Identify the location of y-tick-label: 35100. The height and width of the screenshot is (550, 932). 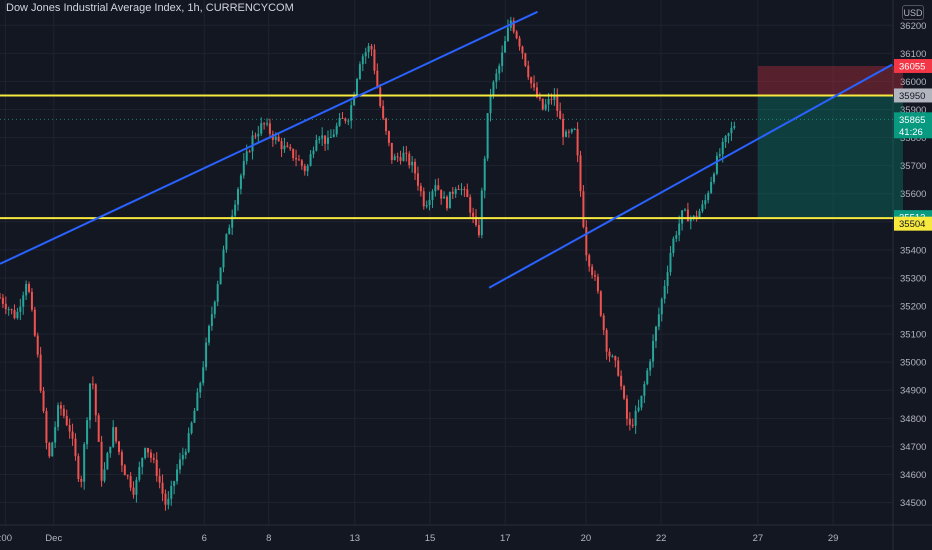
(913, 335).